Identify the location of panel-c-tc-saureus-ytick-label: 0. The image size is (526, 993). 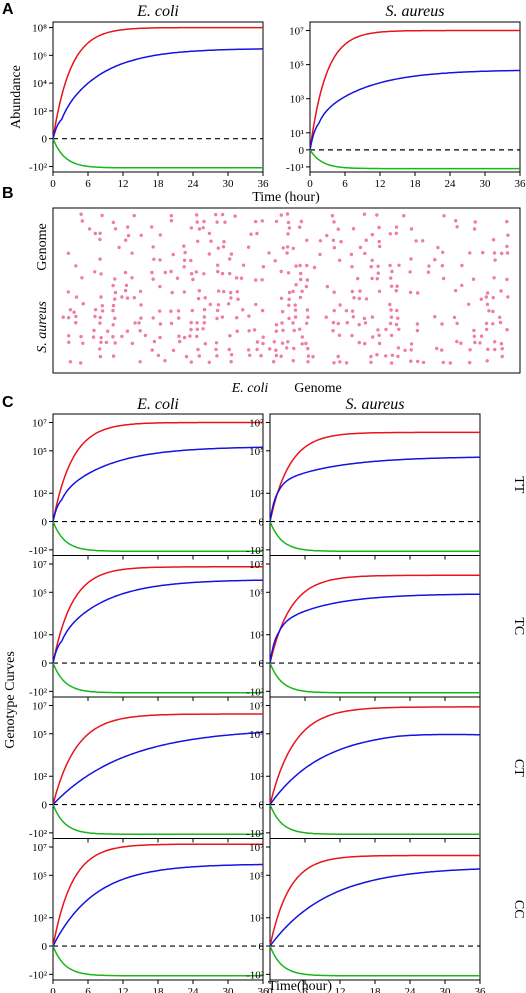
(262, 664).